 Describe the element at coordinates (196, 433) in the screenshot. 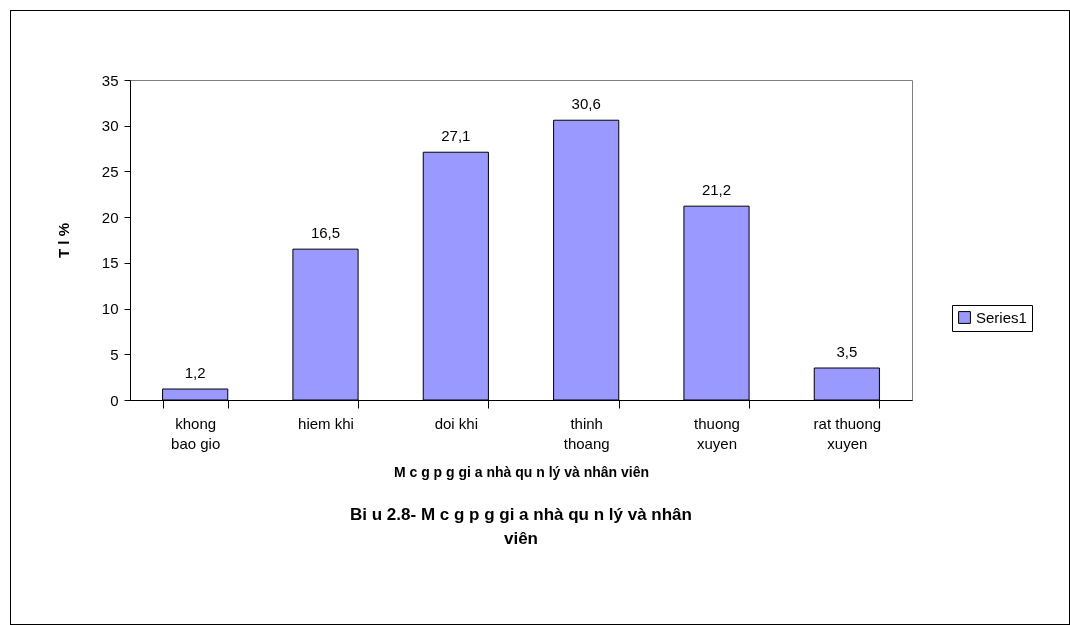

I see `x-tick-label: khong bao gio` at that location.